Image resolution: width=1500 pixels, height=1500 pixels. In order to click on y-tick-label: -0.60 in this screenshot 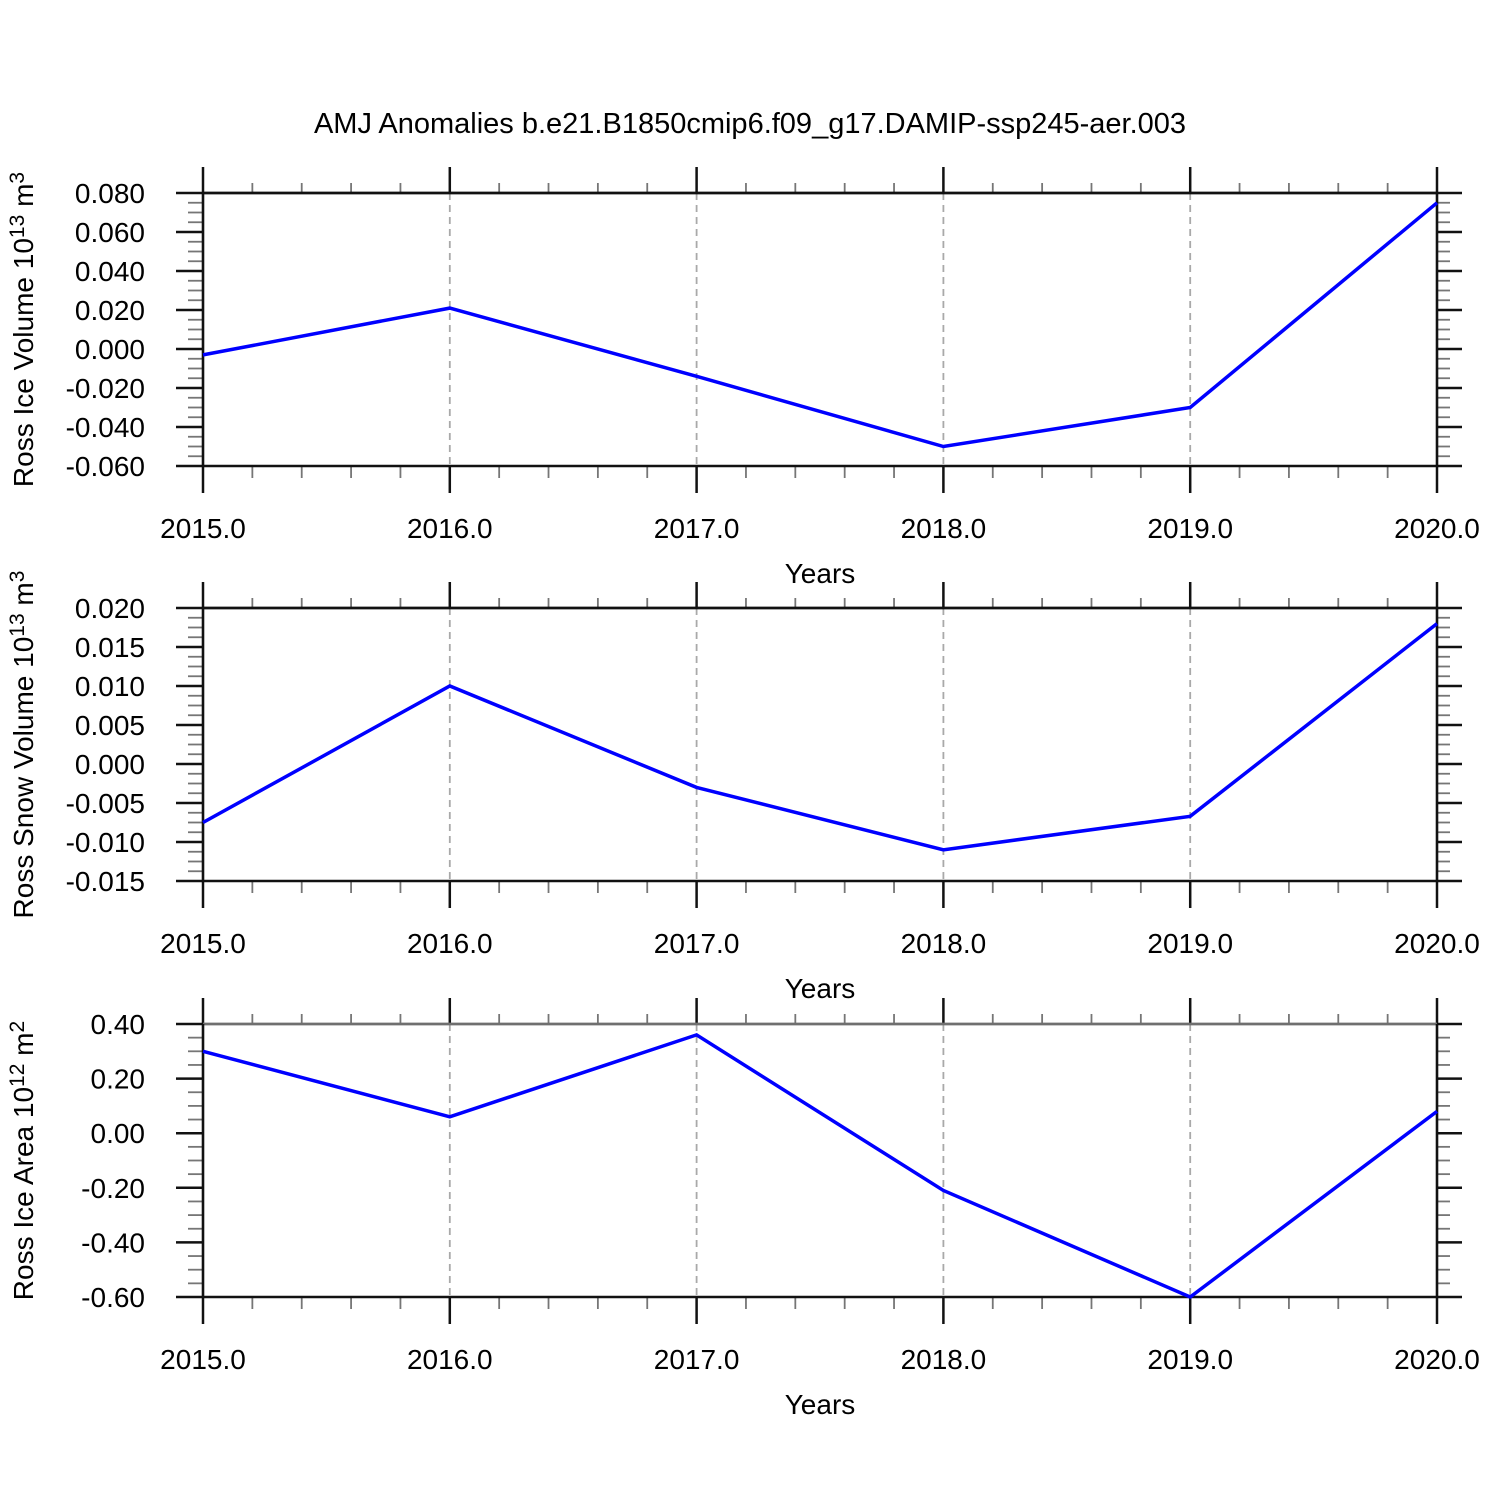, I will do `click(113, 1297)`.